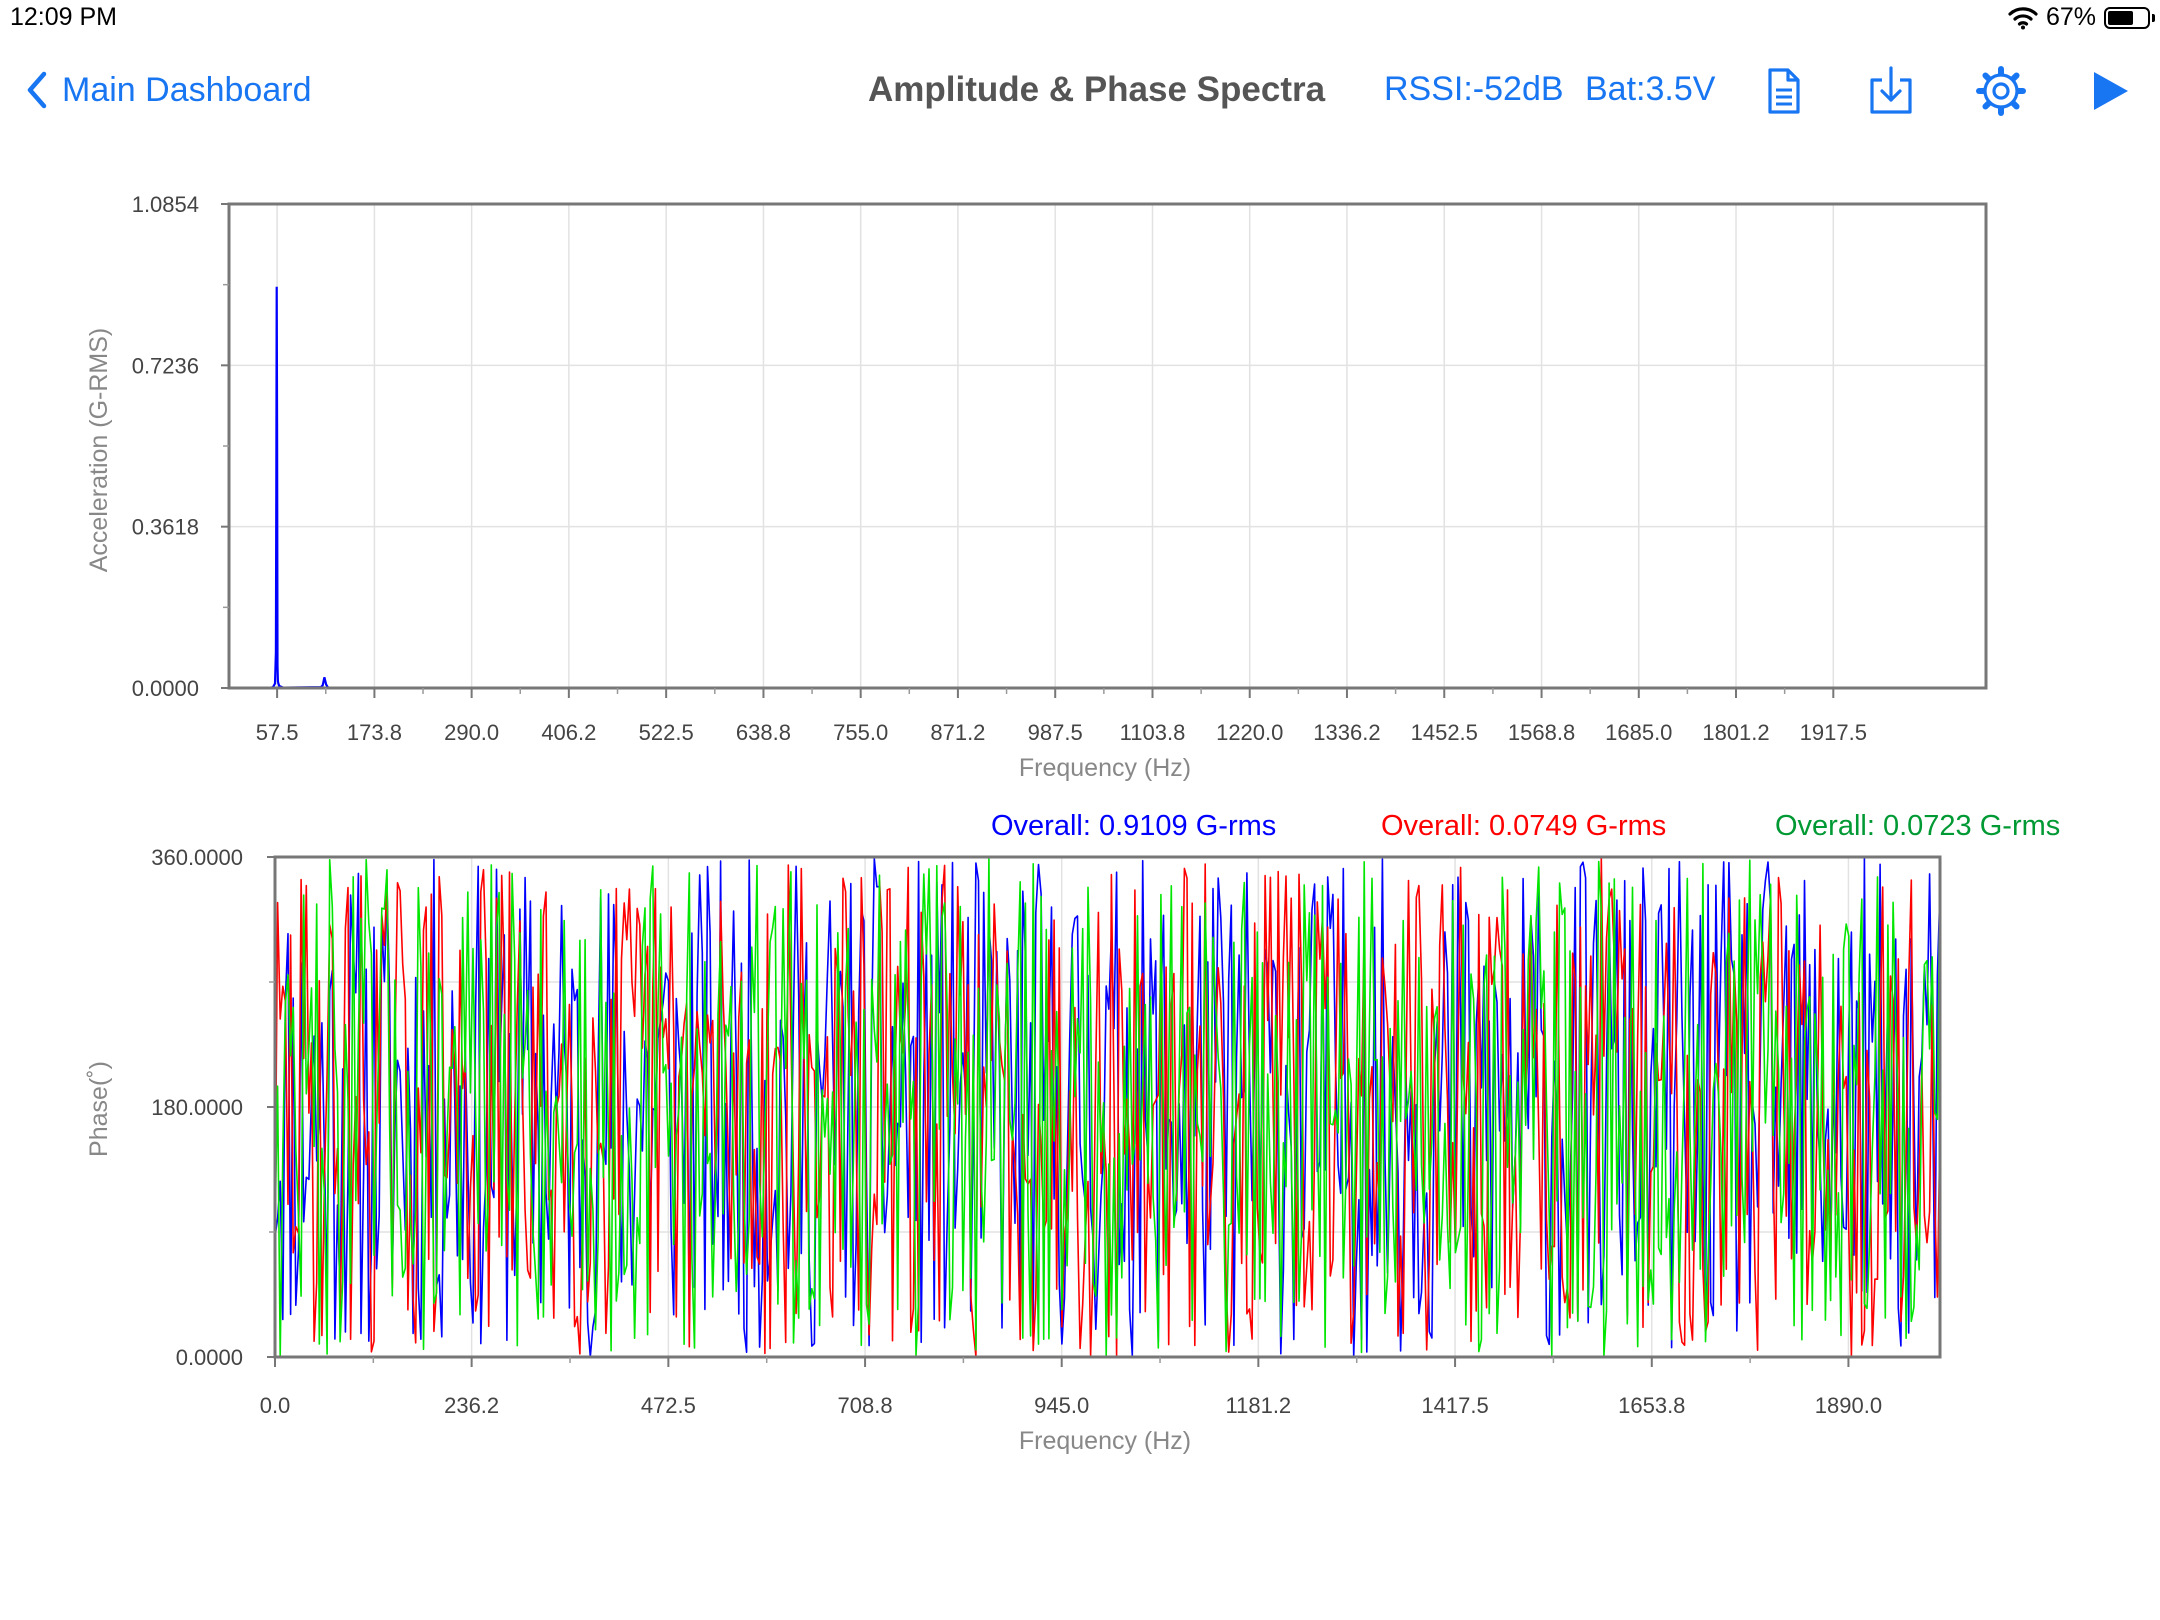  Describe the element at coordinates (180, 446) in the screenshot. I see `amplitude-y-ticks: 0.0000 0.3618 0.7236 1.0854` at that location.